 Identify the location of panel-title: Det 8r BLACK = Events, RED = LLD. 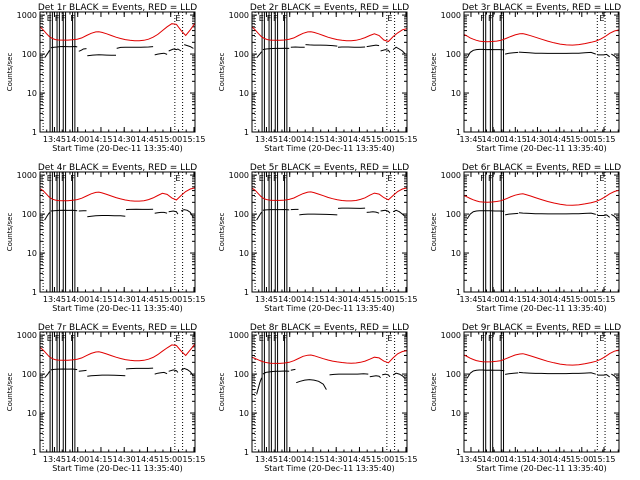
(329, 328).